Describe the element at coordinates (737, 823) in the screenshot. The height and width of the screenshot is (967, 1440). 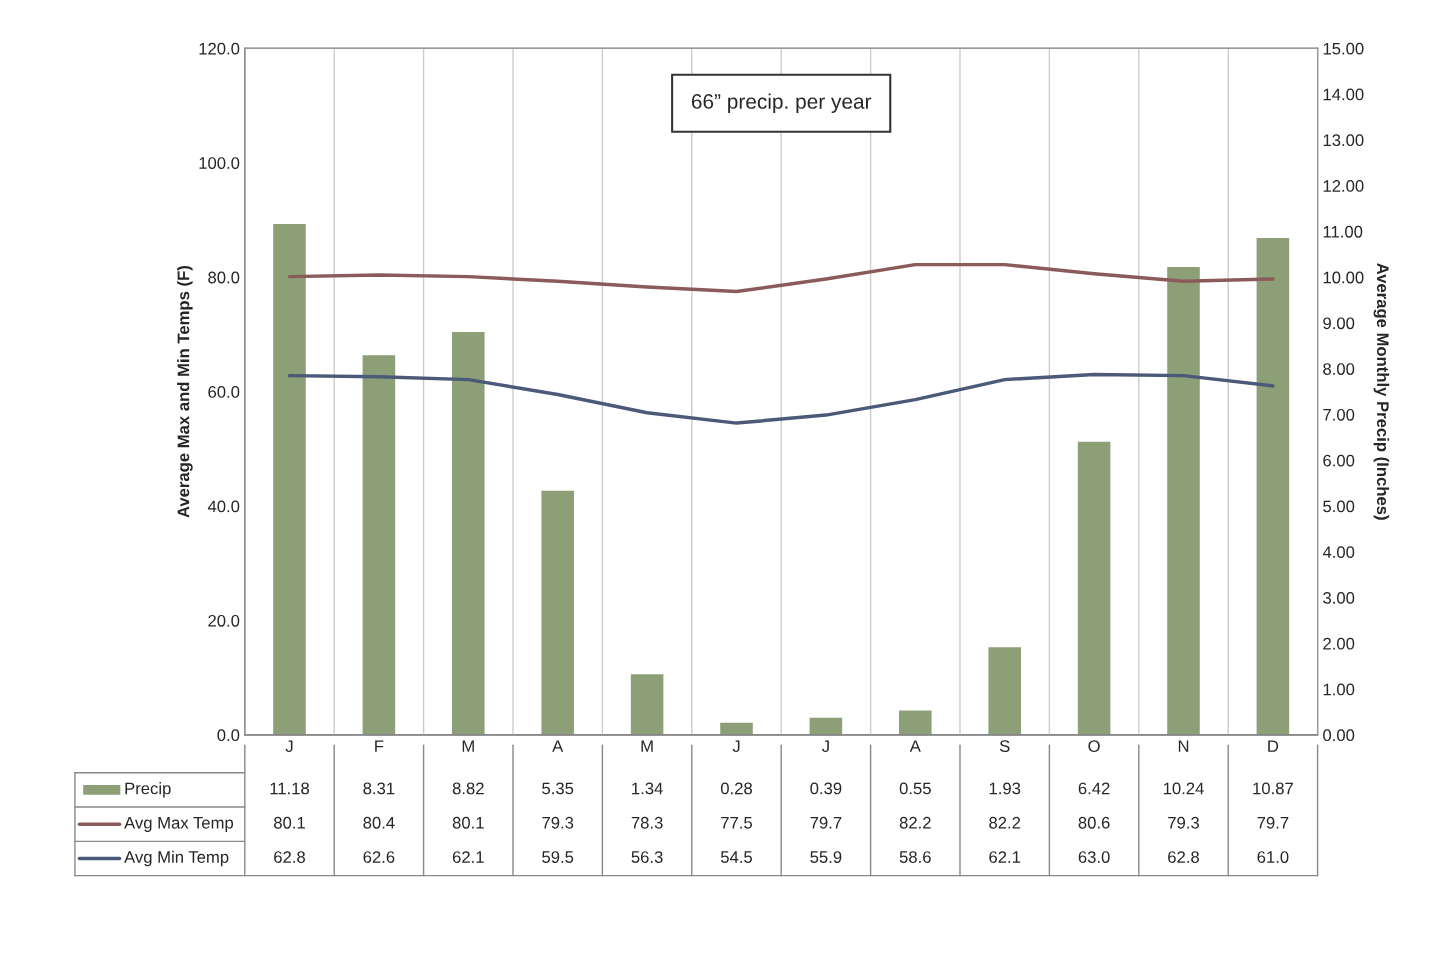
I see `data-label: 77.5` at that location.